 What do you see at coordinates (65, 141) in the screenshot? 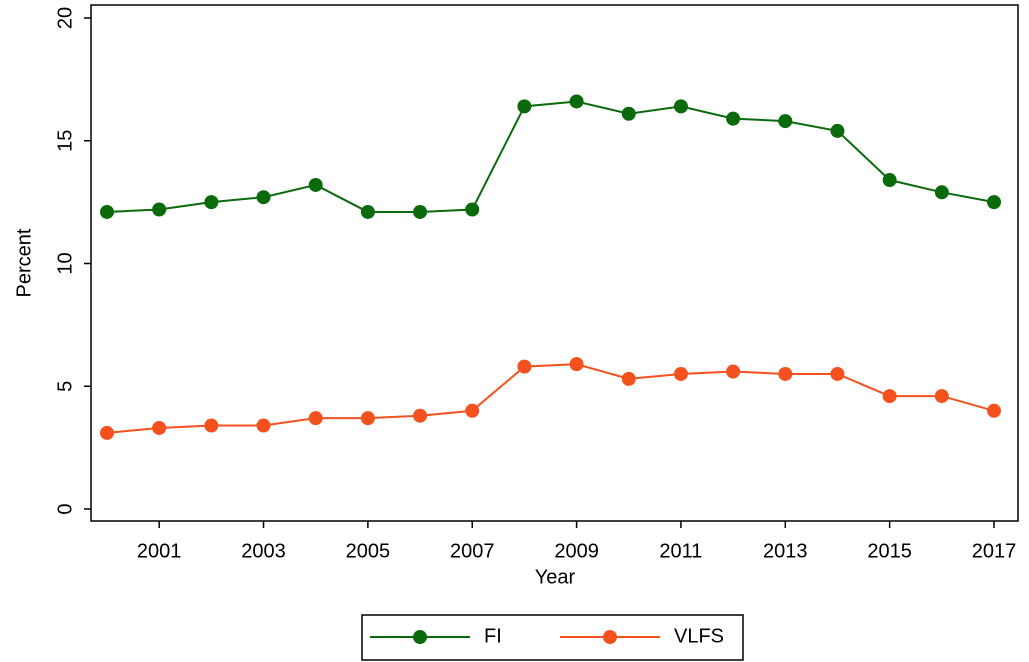
I see `y-tick-label: 15` at bounding box center [65, 141].